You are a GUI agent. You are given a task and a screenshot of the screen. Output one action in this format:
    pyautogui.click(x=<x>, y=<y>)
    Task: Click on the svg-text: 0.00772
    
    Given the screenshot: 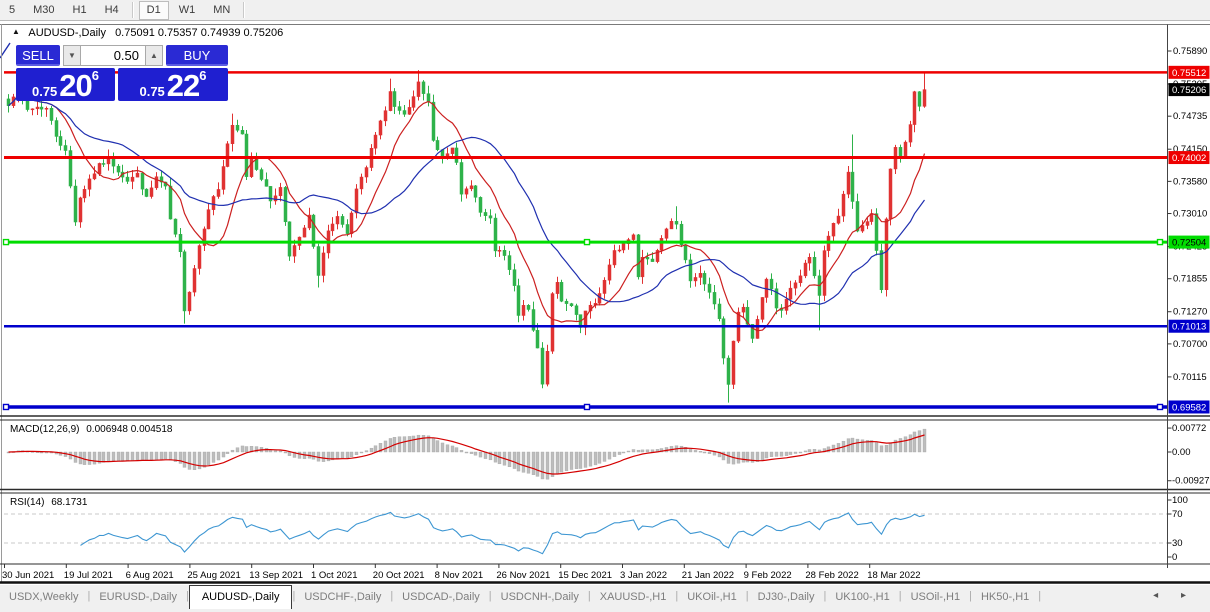 What is the action you would take?
    pyautogui.click(x=1189, y=428)
    